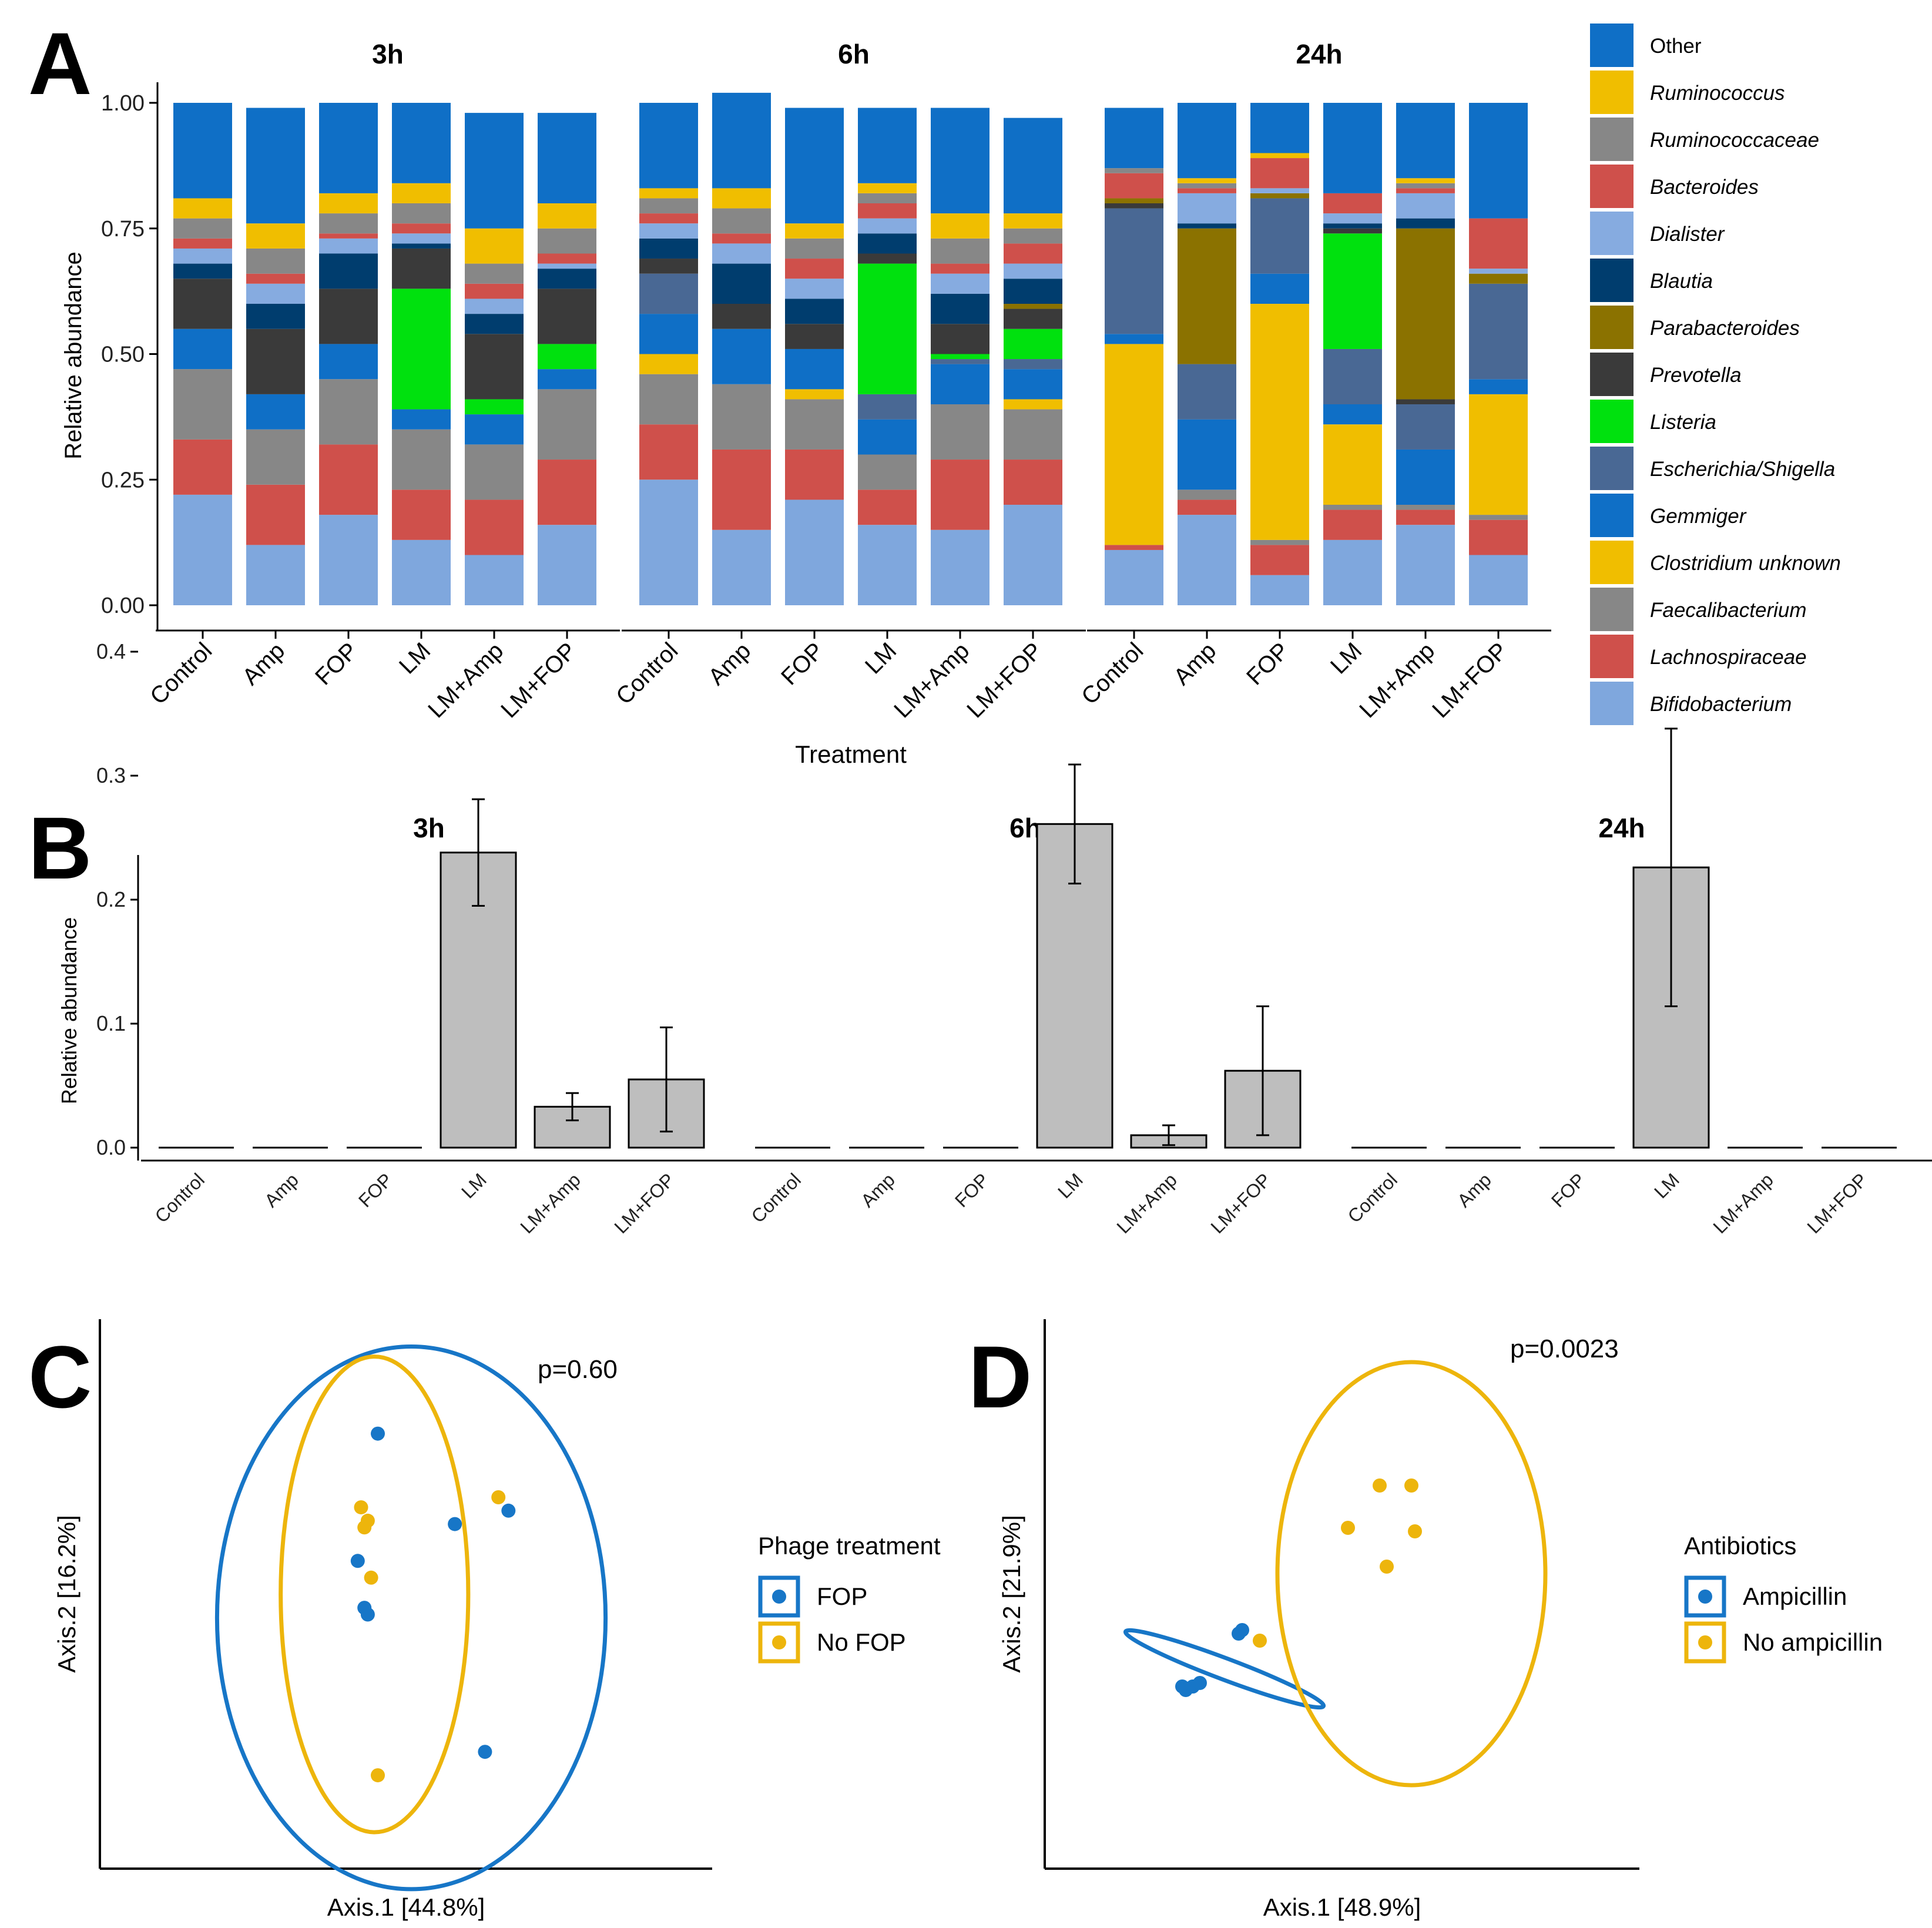 The width and height of the screenshot is (1932, 1928). What do you see at coordinates (1813, 1642) in the screenshot?
I see `legend-label-no-ampicillin: No ampicillin` at bounding box center [1813, 1642].